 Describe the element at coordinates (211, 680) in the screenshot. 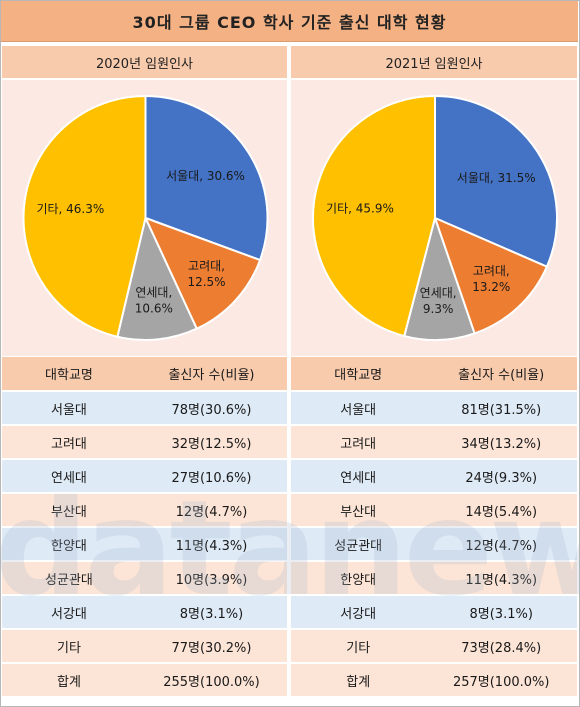

I see `count-ratio-cell: 255명(100.0%)` at that location.